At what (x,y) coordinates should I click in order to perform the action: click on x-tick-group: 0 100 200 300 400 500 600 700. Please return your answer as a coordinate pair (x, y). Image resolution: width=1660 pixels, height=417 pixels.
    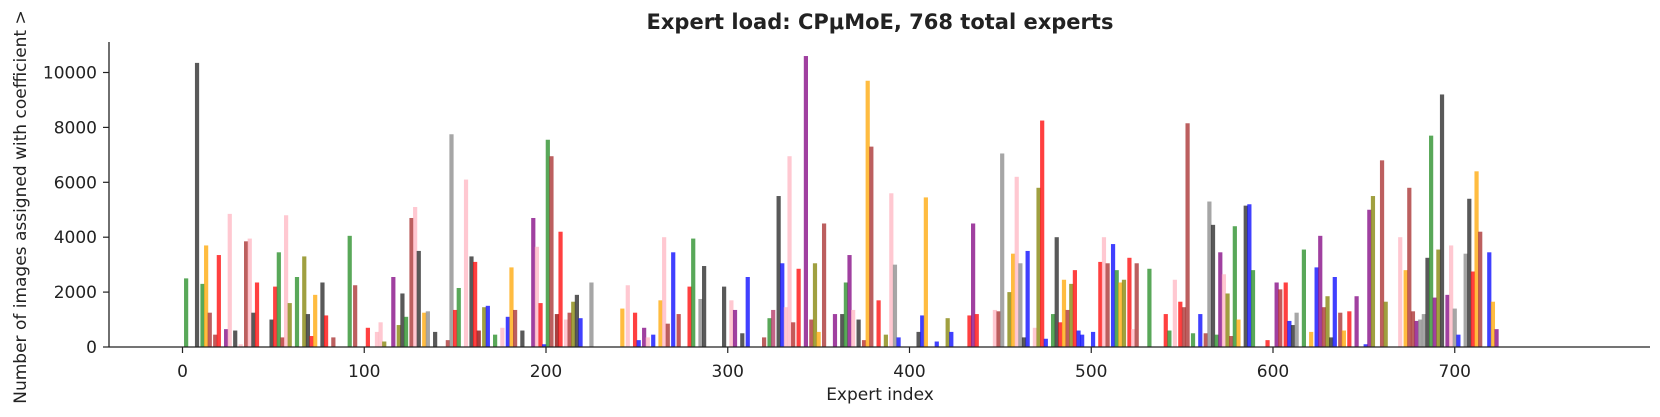
    Looking at the image, I should click on (824, 364).